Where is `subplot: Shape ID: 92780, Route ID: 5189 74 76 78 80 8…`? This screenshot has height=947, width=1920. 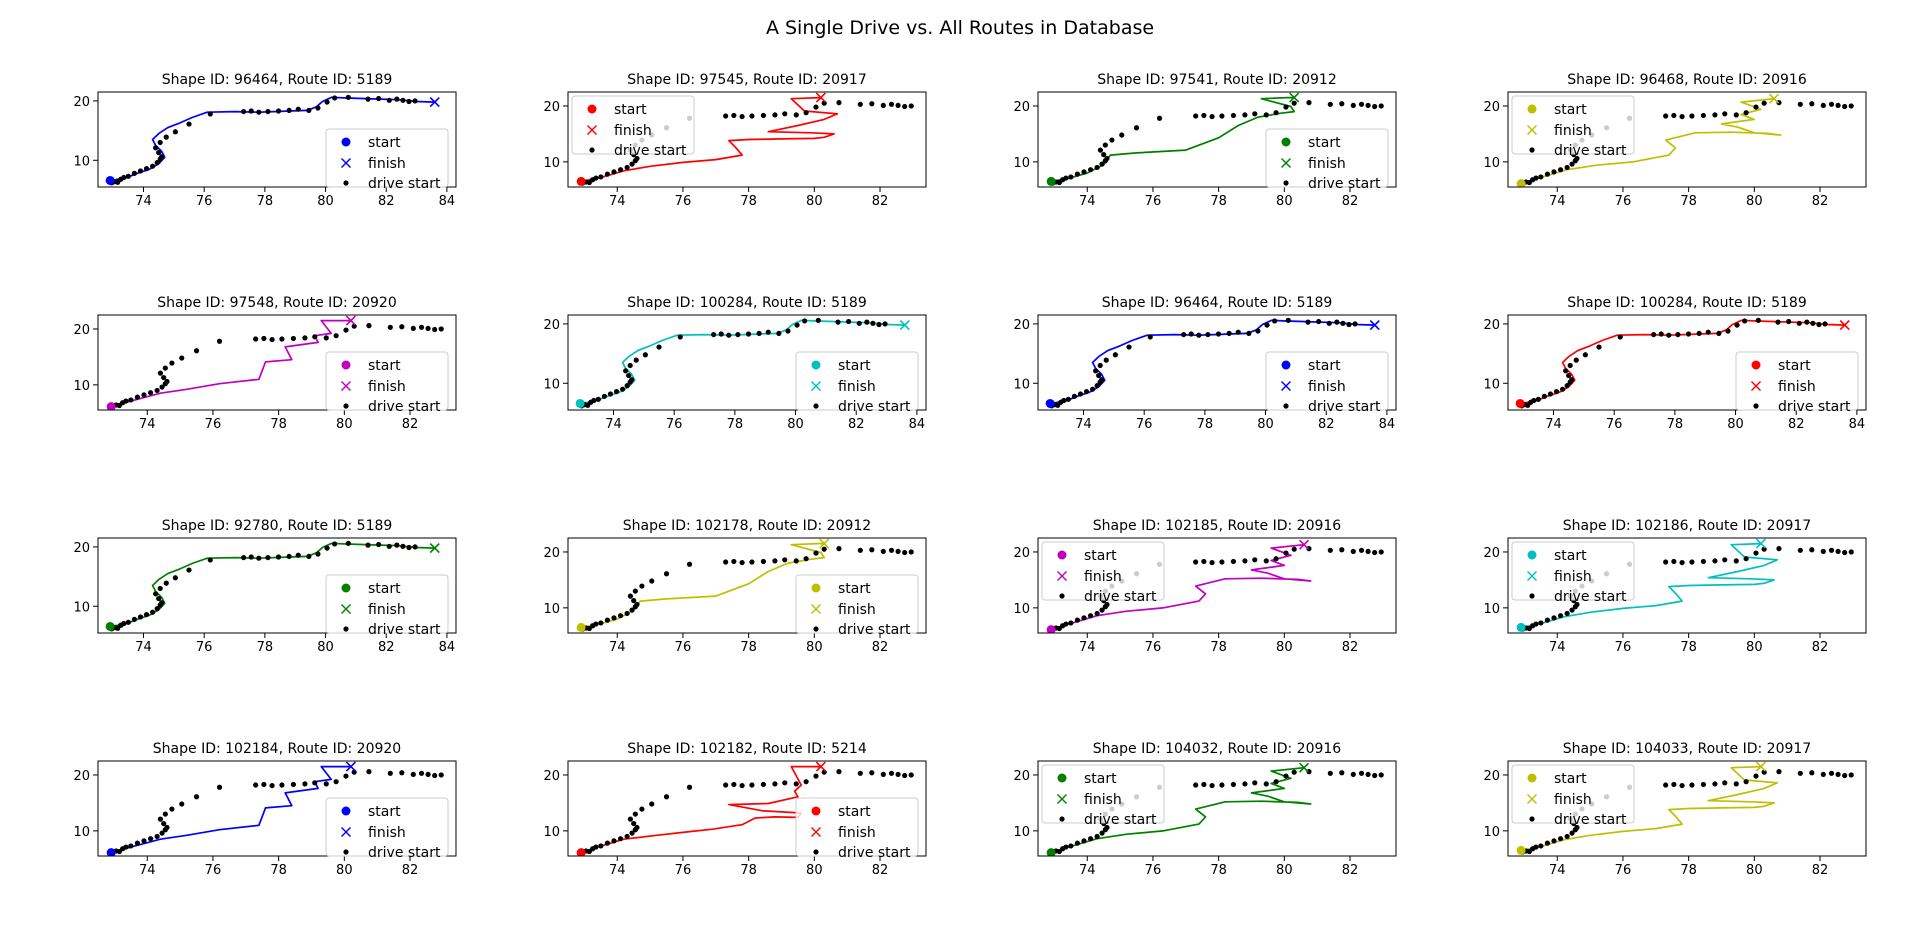 subplot: Shape ID: 92780, Route ID: 5189 74 76 78 80 8… is located at coordinates (265, 586).